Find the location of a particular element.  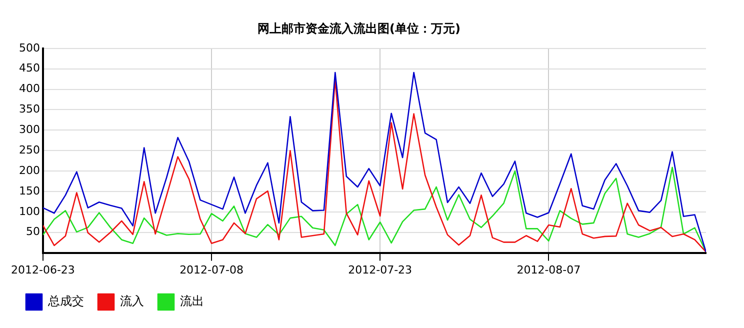

y-tick-label: 400 is located at coordinates (29, 89).